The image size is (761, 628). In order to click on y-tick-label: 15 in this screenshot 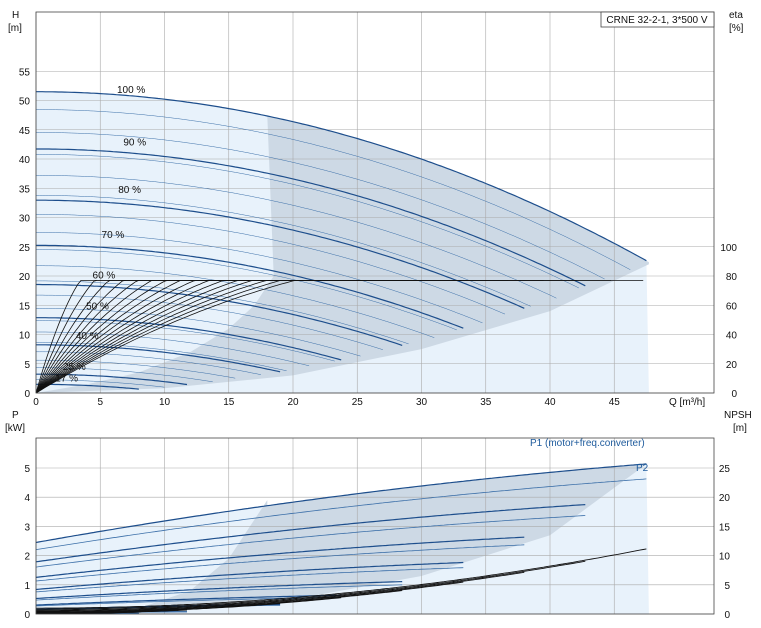, I will do `click(25, 306)`.